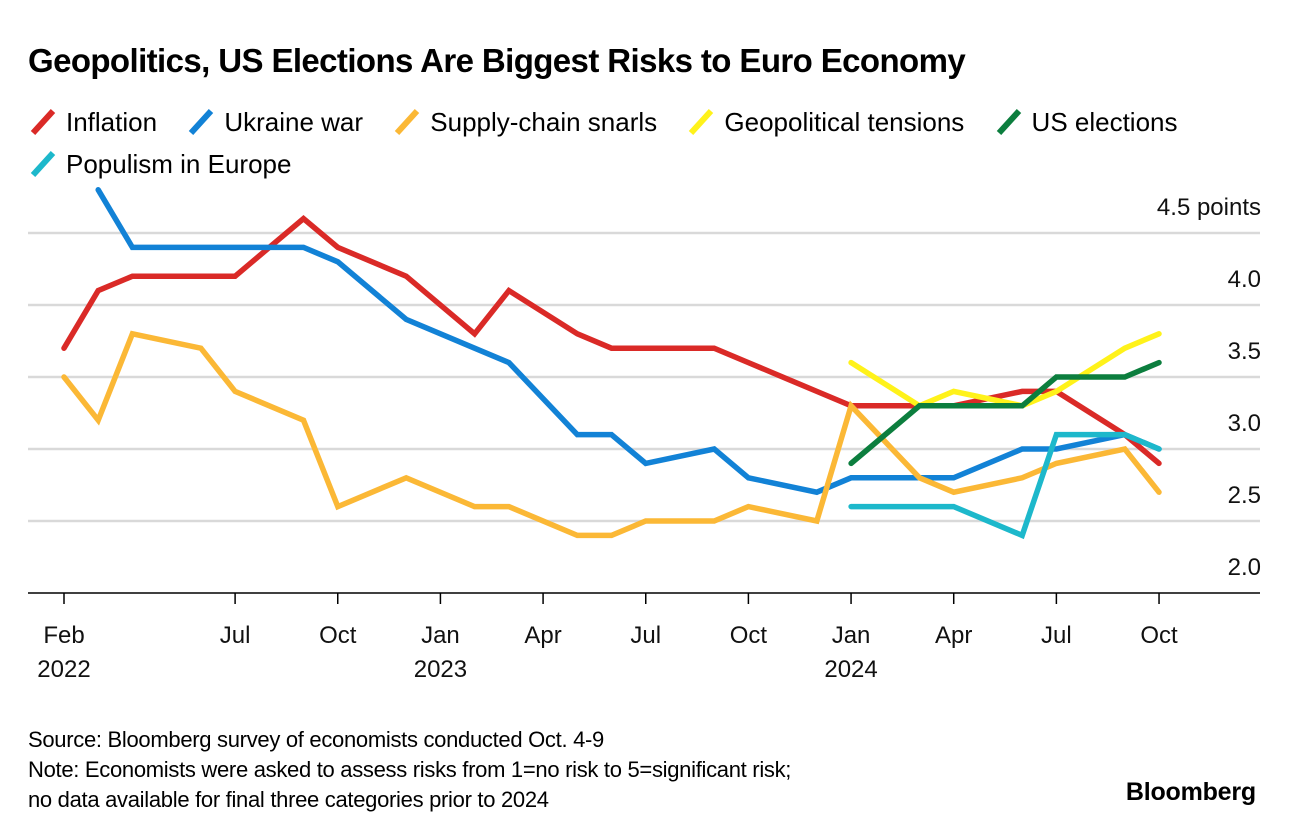 Image resolution: width=1296 pixels, height=838 pixels. I want to click on y-tick-label: 3.0, so click(1244, 423).